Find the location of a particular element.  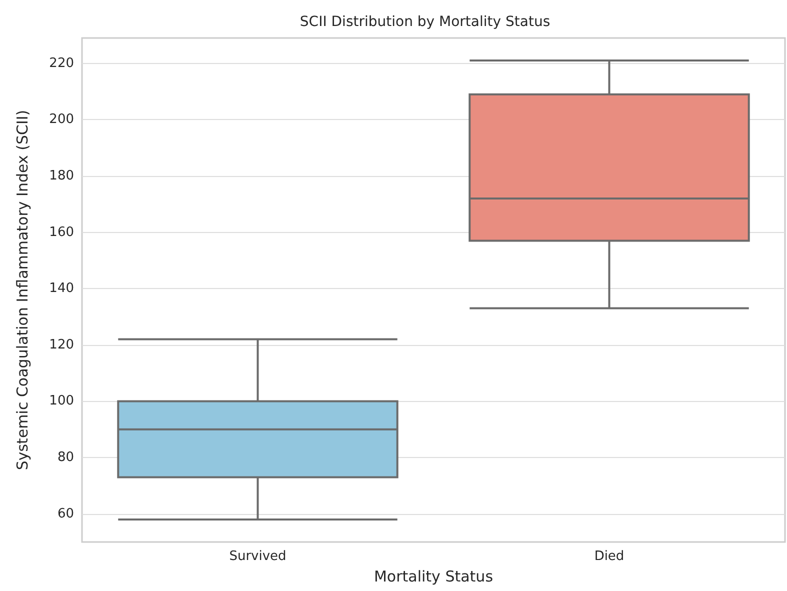

y-axis-title: Systemic Coagulation Inflammatory Index (SCII) is located at coordinates (23, 290).